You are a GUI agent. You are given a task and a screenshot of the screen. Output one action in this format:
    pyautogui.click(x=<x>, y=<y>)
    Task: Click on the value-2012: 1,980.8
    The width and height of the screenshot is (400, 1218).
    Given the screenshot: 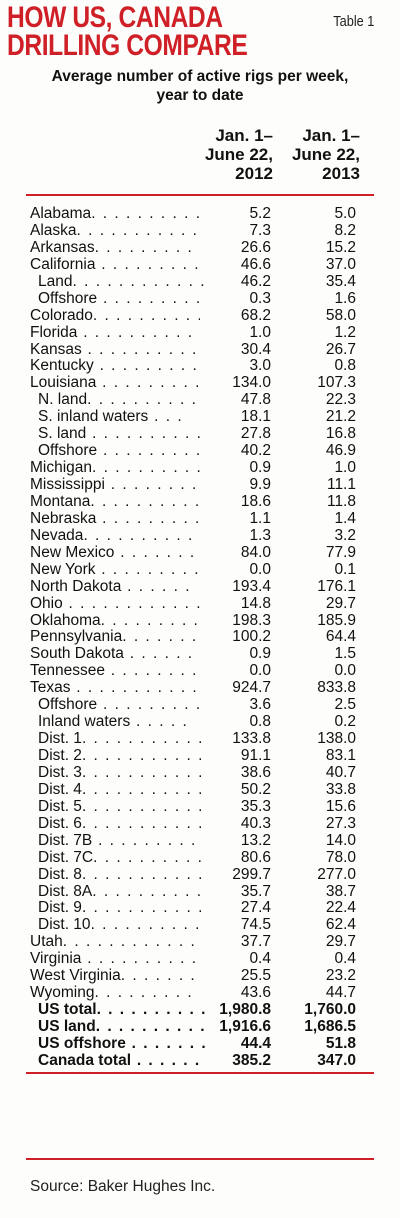 What is the action you would take?
    pyautogui.click(x=245, y=1010)
    